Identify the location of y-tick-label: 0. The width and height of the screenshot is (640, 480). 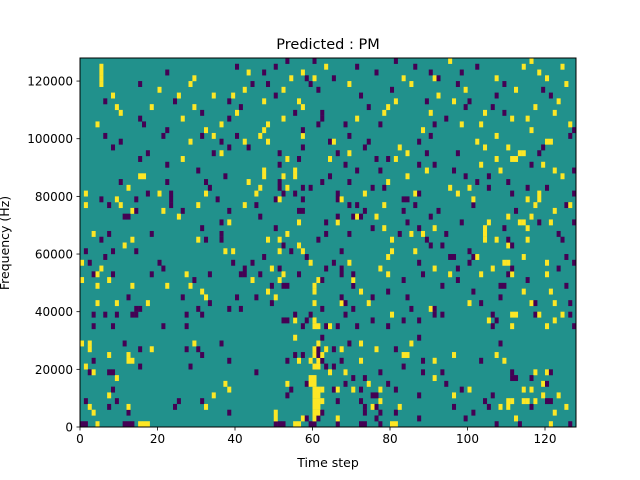
(69, 428).